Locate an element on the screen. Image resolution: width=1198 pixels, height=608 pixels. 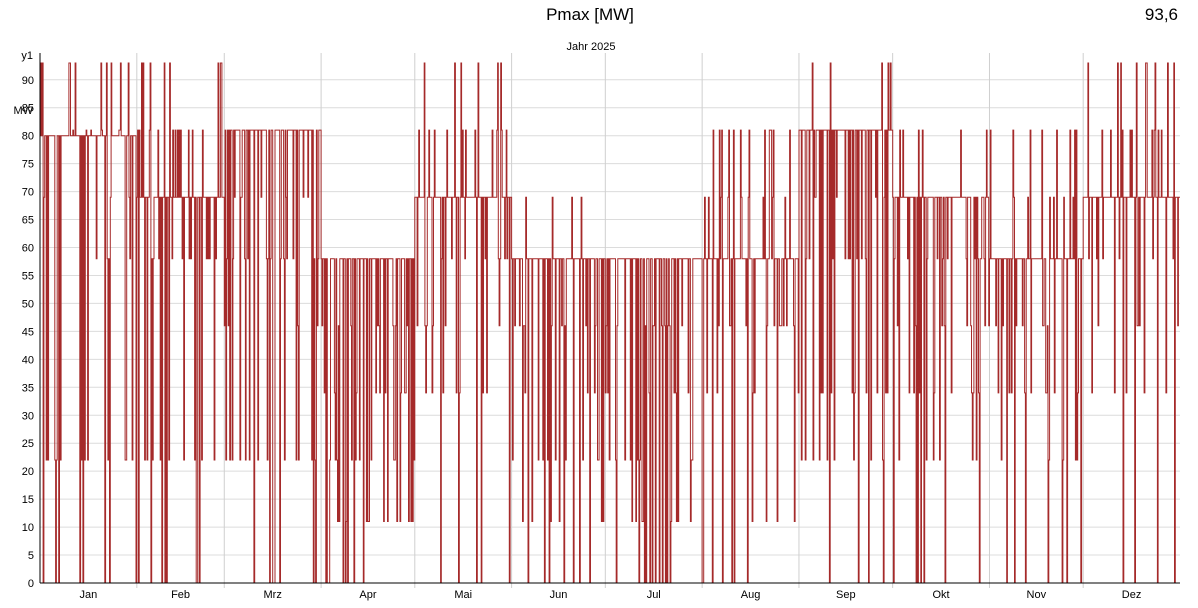
y-tick-label: 85 is located at coordinates (28, 109).